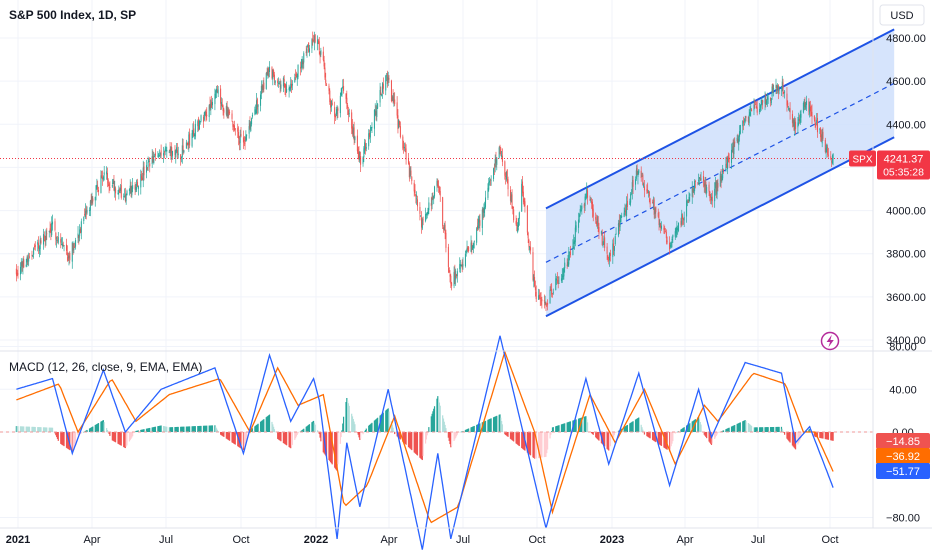 The width and height of the screenshot is (932, 550). What do you see at coordinates (388, 540) in the screenshot?
I see `time-tick-label: Apr` at bounding box center [388, 540].